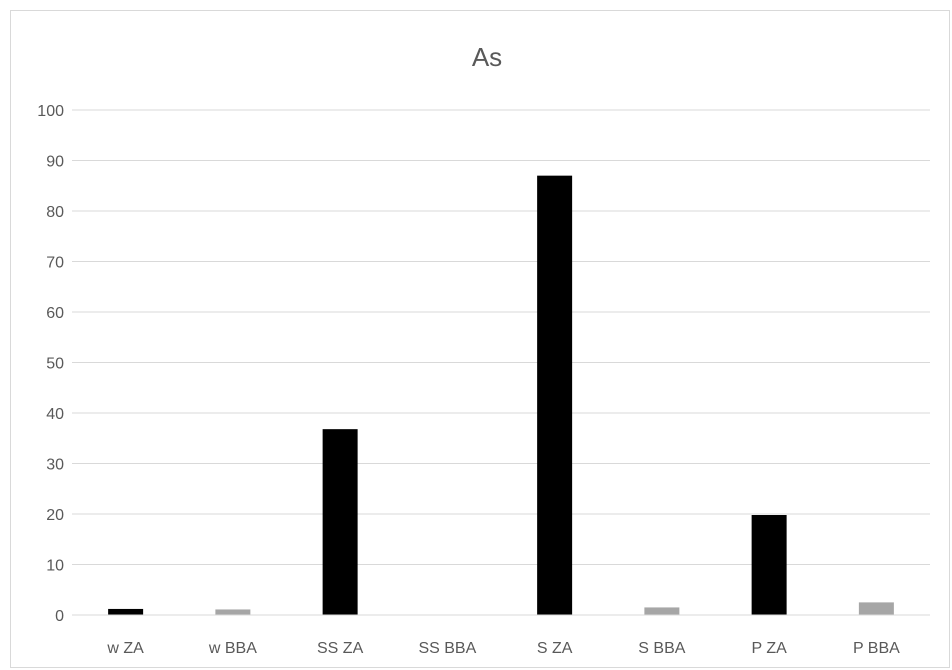  Describe the element at coordinates (55, 162) in the screenshot. I see `y-tick-label: 90` at that location.